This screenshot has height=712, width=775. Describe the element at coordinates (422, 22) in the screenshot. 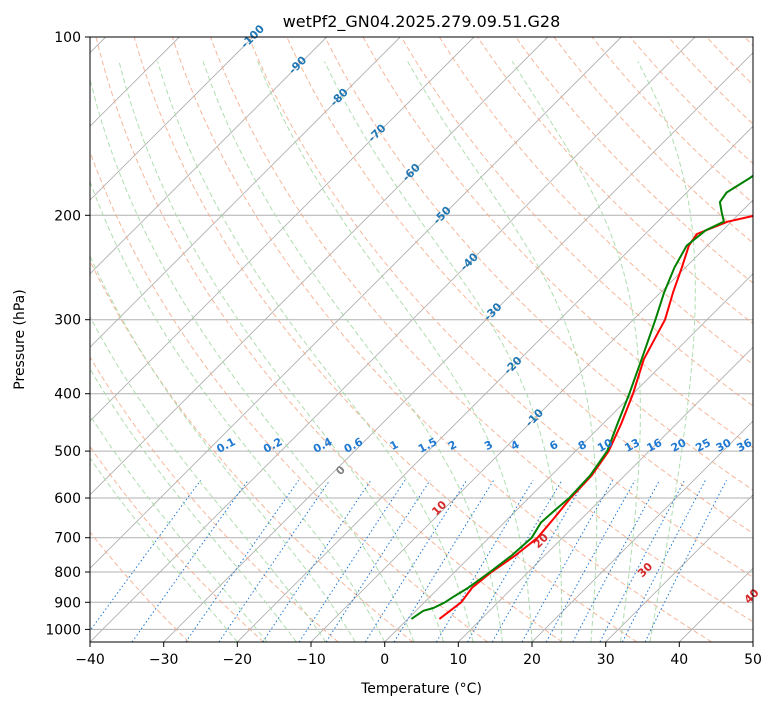

I see `chart-title: wetPf2_GN04.2025.279.09.51.G28` at that location.